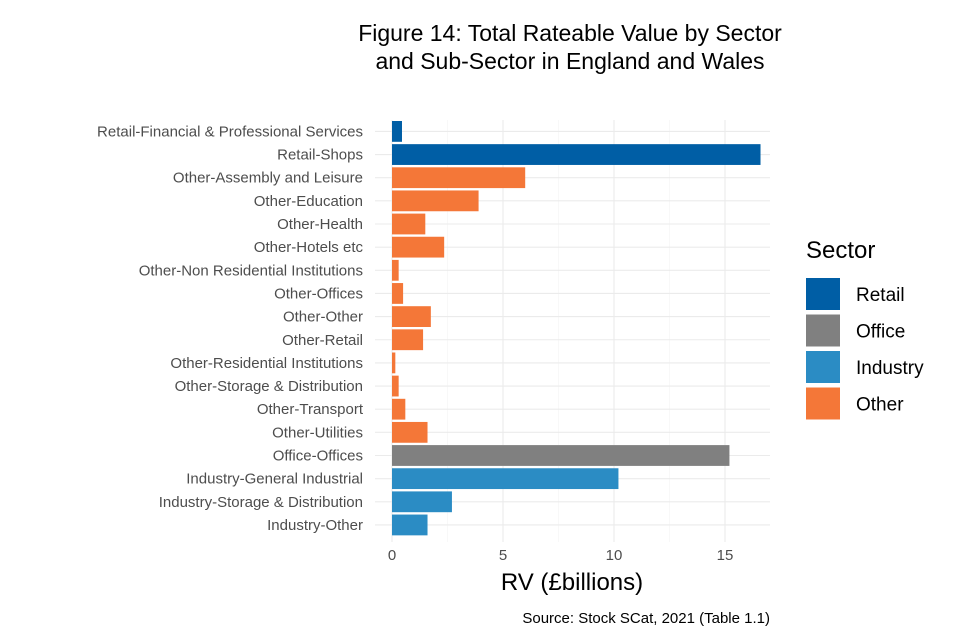 Image resolution: width=960 pixels, height=640 pixels. Describe the element at coordinates (410, 432) in the screenshot. I see `bar-other-utilities` at that location.